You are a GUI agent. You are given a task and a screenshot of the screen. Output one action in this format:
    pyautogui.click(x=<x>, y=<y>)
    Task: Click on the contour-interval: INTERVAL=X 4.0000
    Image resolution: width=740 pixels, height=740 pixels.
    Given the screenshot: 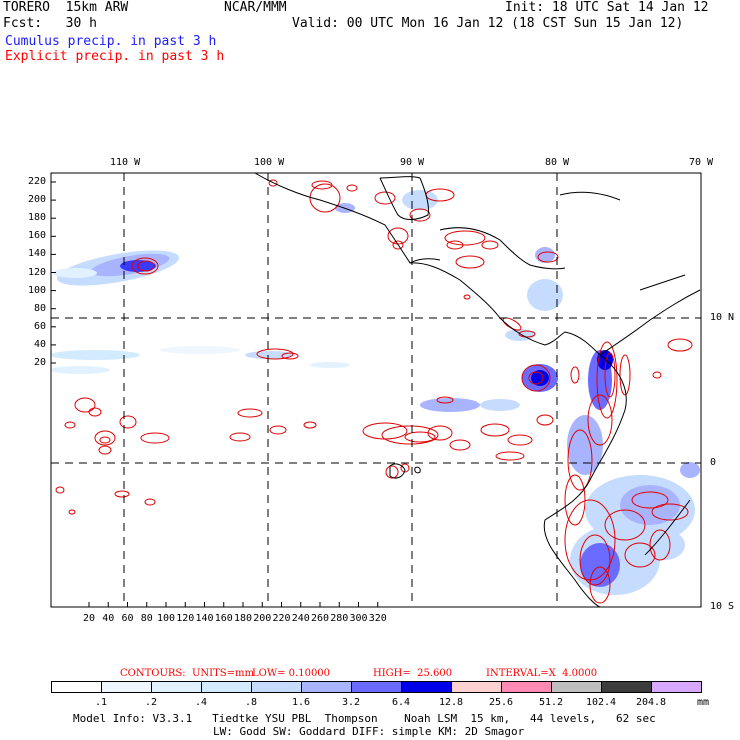 What is the action you would take?
    pyautogui.click(x=542, y=673)
    